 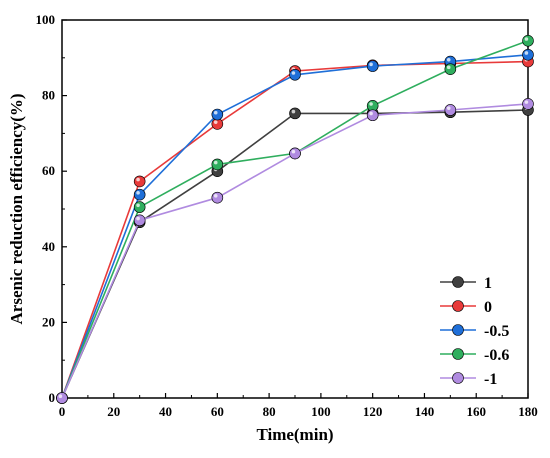 I want to click on legend-item: -1, so click(x=468, y=379).